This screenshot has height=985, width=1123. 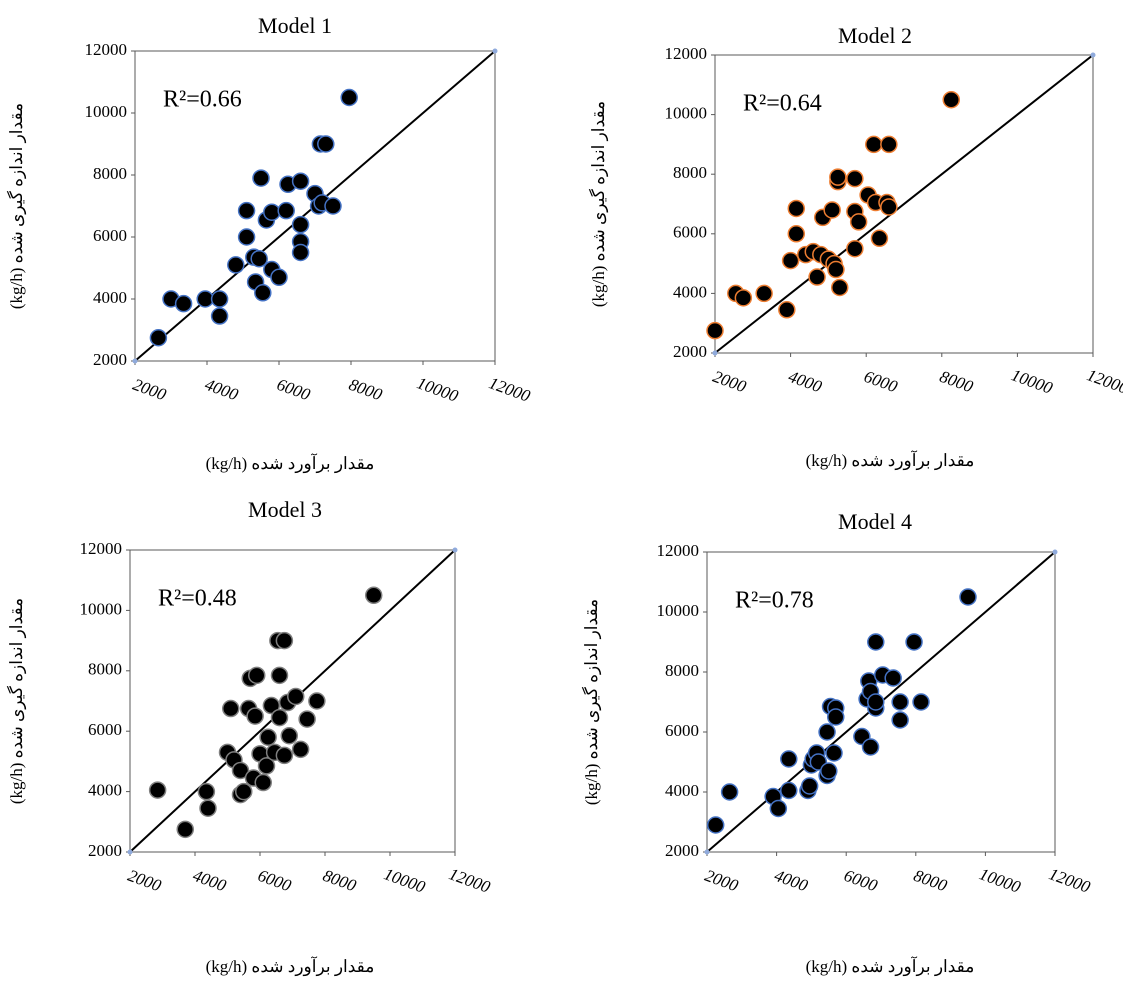 What do you see at coordinates (875, 521) in the screenshot?
I see `chart-title: Model 4` at bounding box center [875, 521].